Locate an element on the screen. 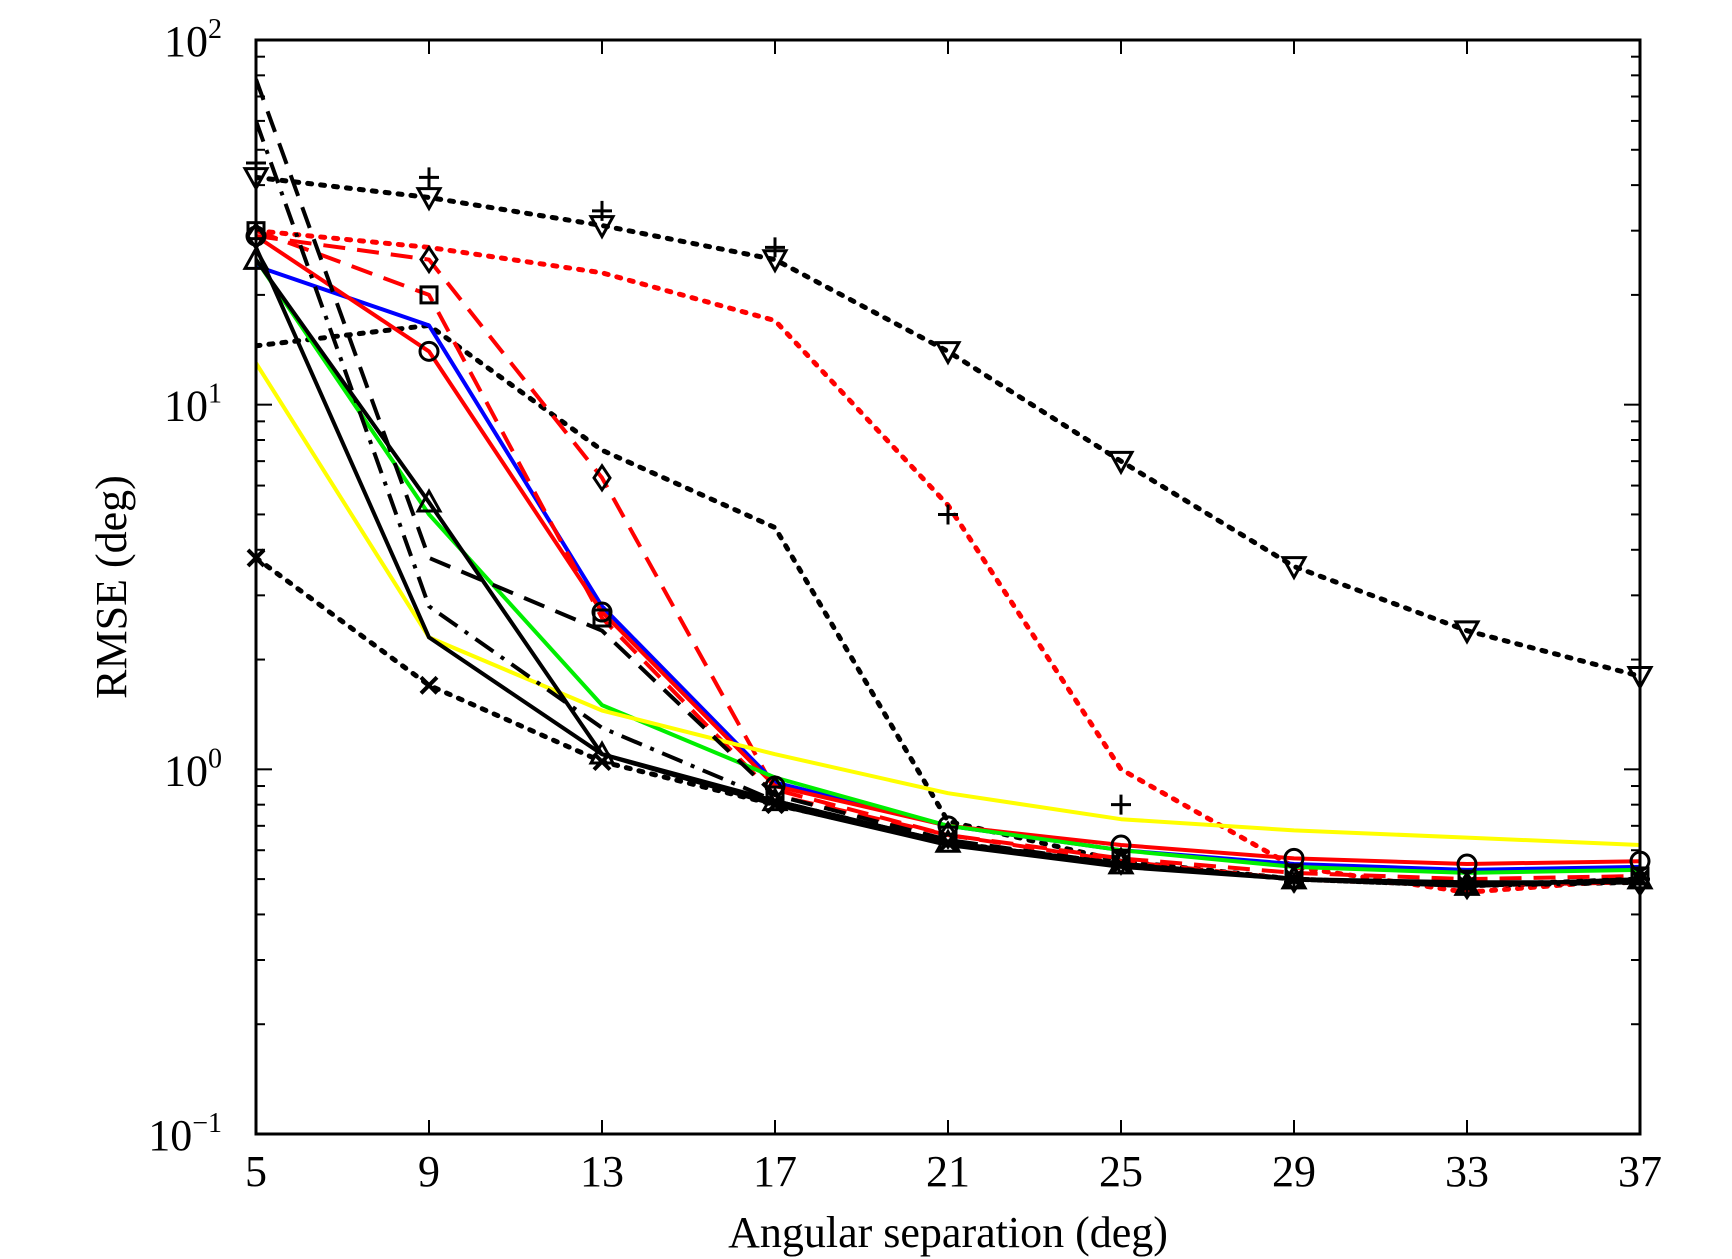 Image resolution: width=1732 pixels, height=1259 pixels. y-tick-label: 10⁰ is located at coordinates (193, 769).